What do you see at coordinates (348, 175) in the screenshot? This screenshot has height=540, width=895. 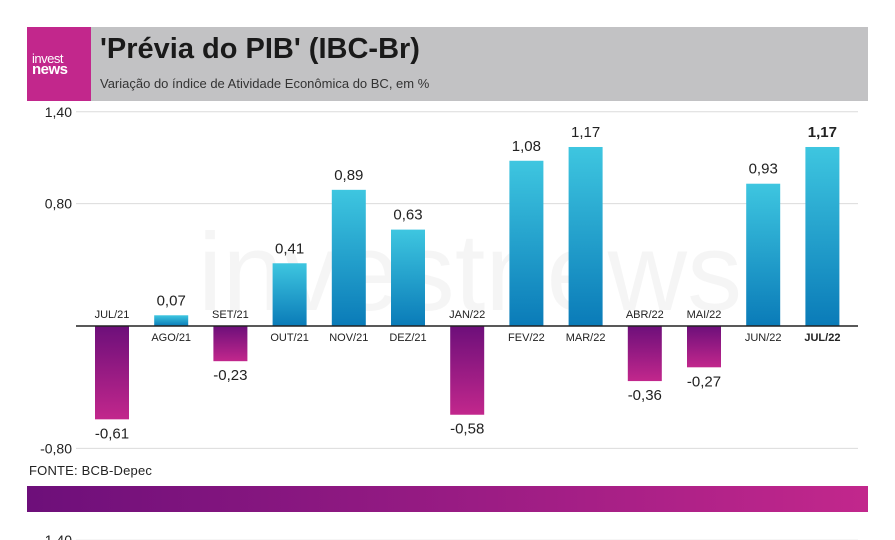 I see `data-label: 0,89` at bounding box center [348, 175].